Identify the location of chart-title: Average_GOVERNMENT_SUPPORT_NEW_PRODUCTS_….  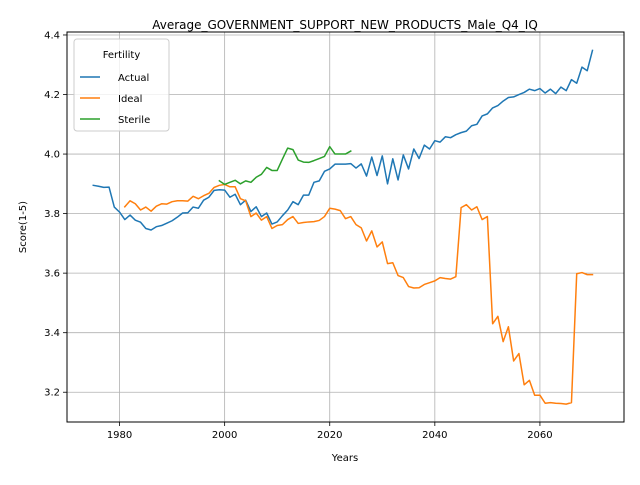
(345, 25).